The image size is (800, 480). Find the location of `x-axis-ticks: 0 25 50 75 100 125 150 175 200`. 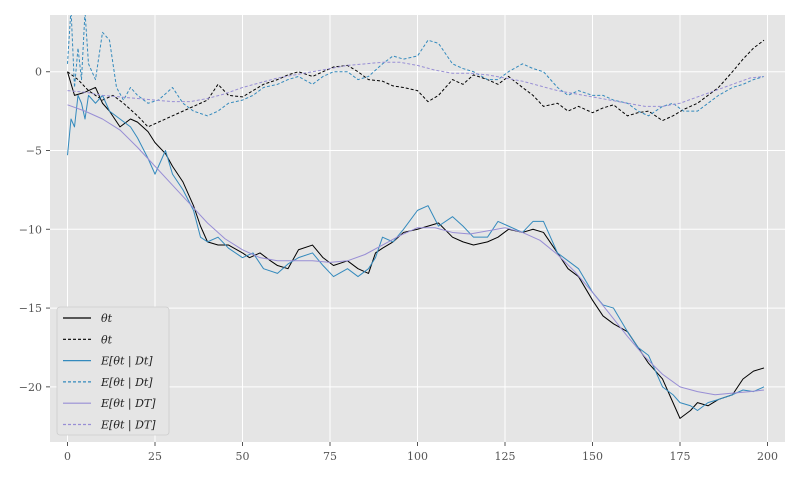

x-axis-ticks: 0 25 50 75 100 125 150 175 200 is located at coordinates (421, 452).